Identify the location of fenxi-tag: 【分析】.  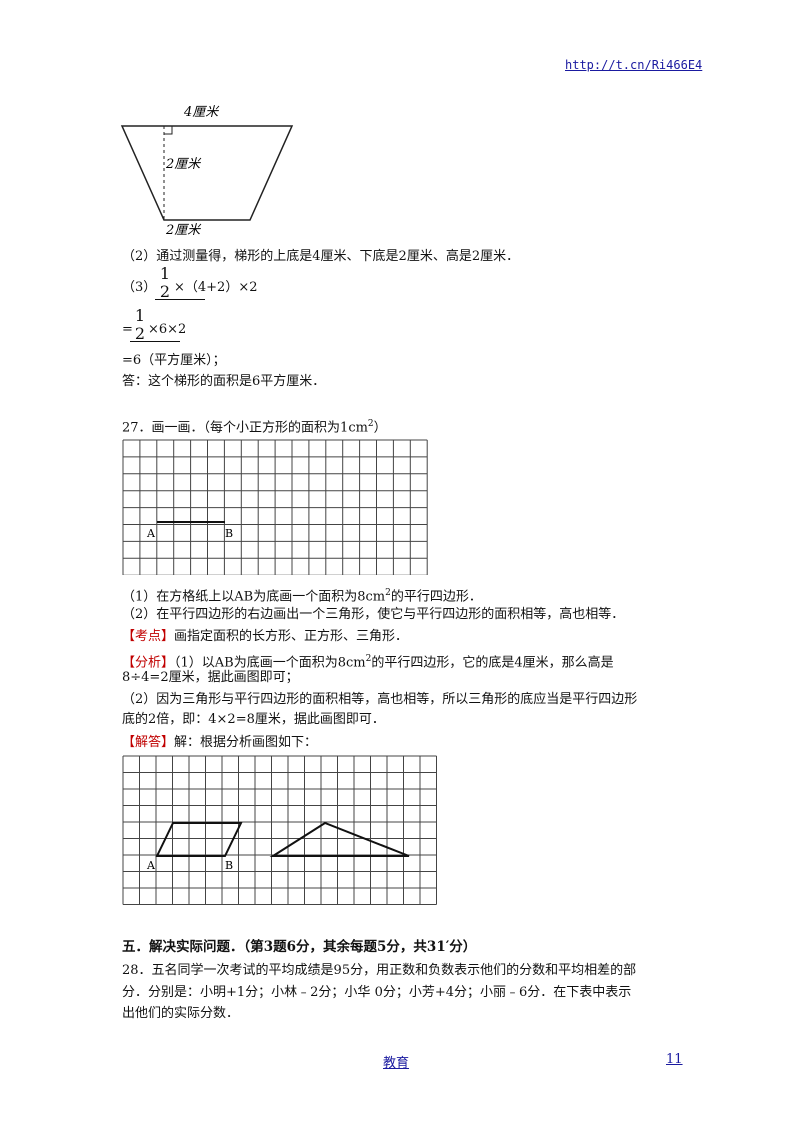
(148, 663).